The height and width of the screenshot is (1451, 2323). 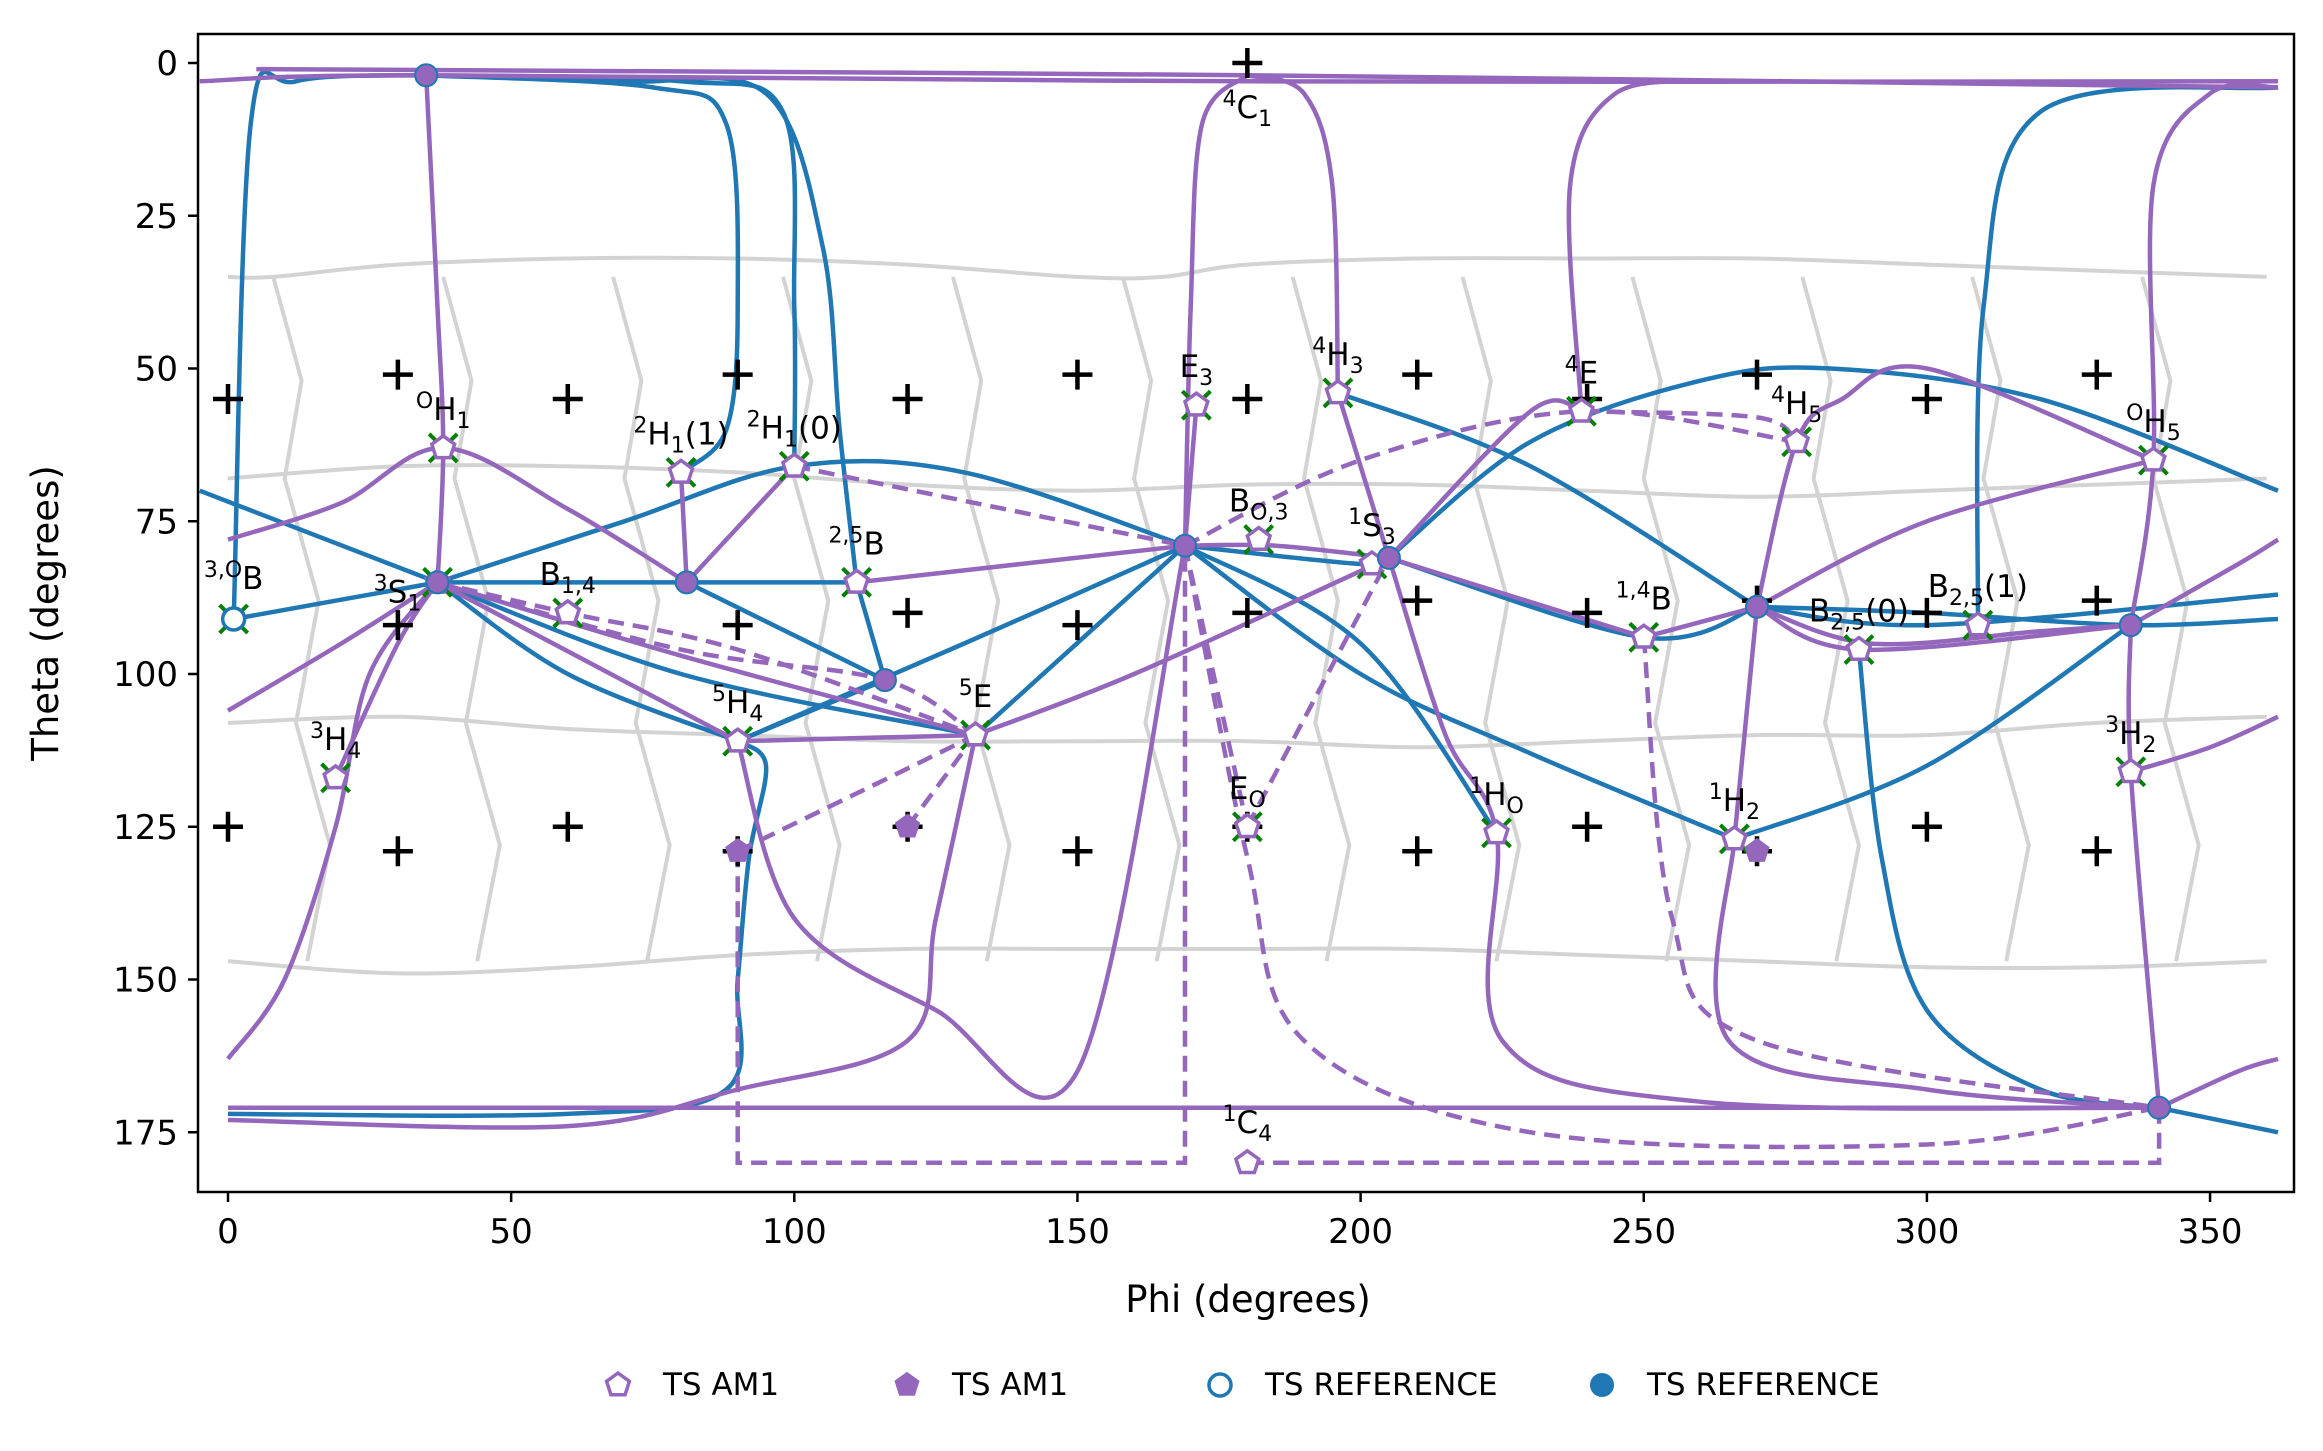 I want to click on conformer-label-1HO: 1HO, so click(x=1496, y=796).